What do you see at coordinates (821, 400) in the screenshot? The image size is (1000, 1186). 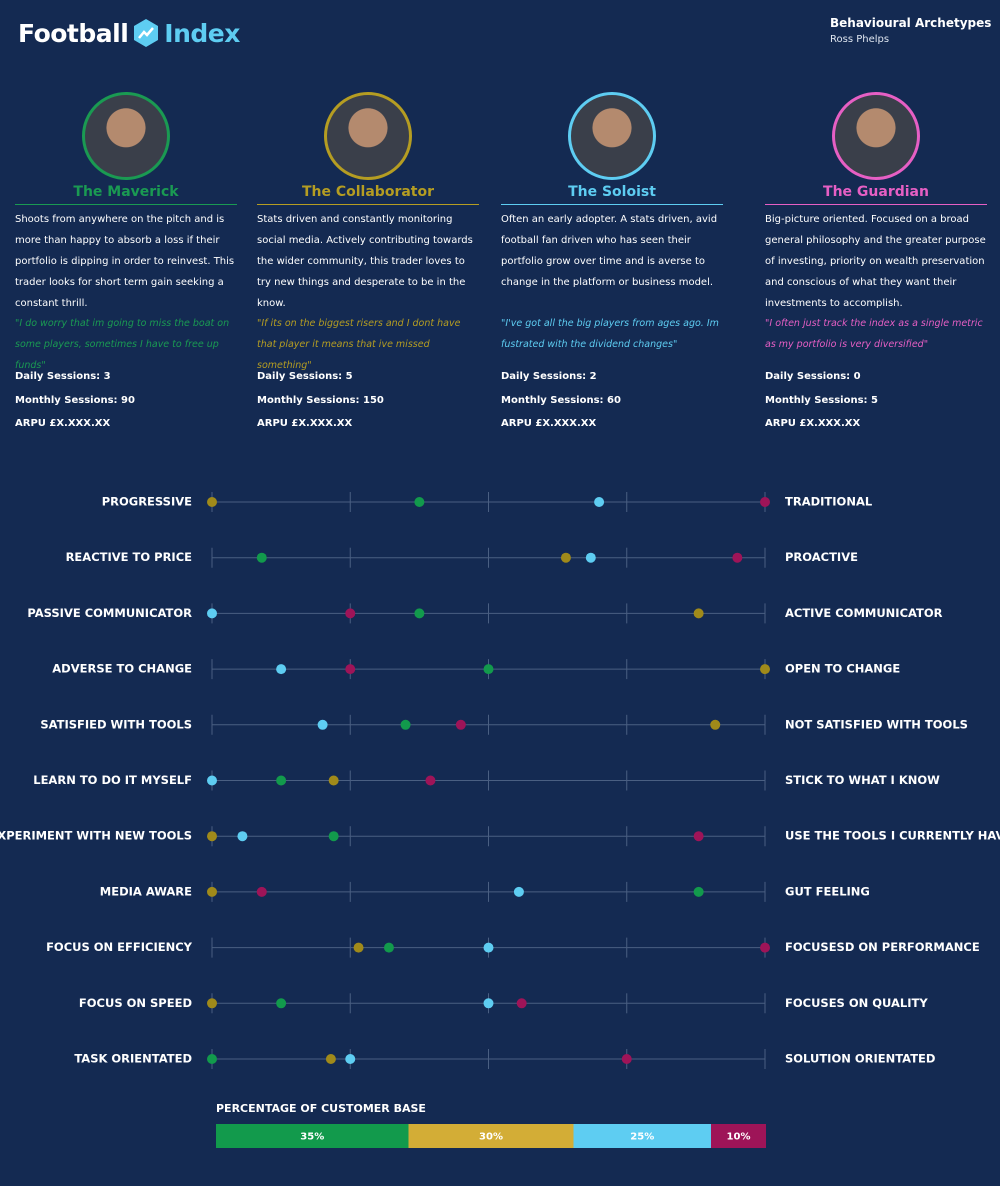 I see `persona-stat: Monthly Sessions: 5` at bounding box center [821, 400].